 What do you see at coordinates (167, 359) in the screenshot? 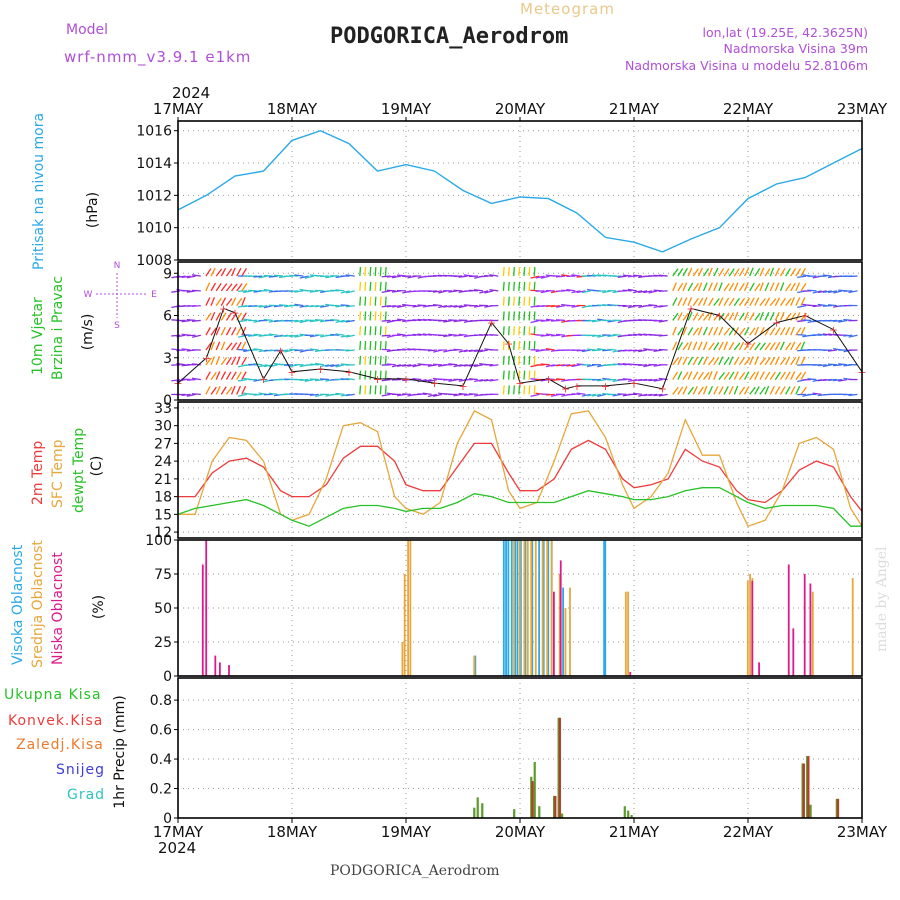
I see `wind-ytick-label: 3` at bounding box center [167, 359].